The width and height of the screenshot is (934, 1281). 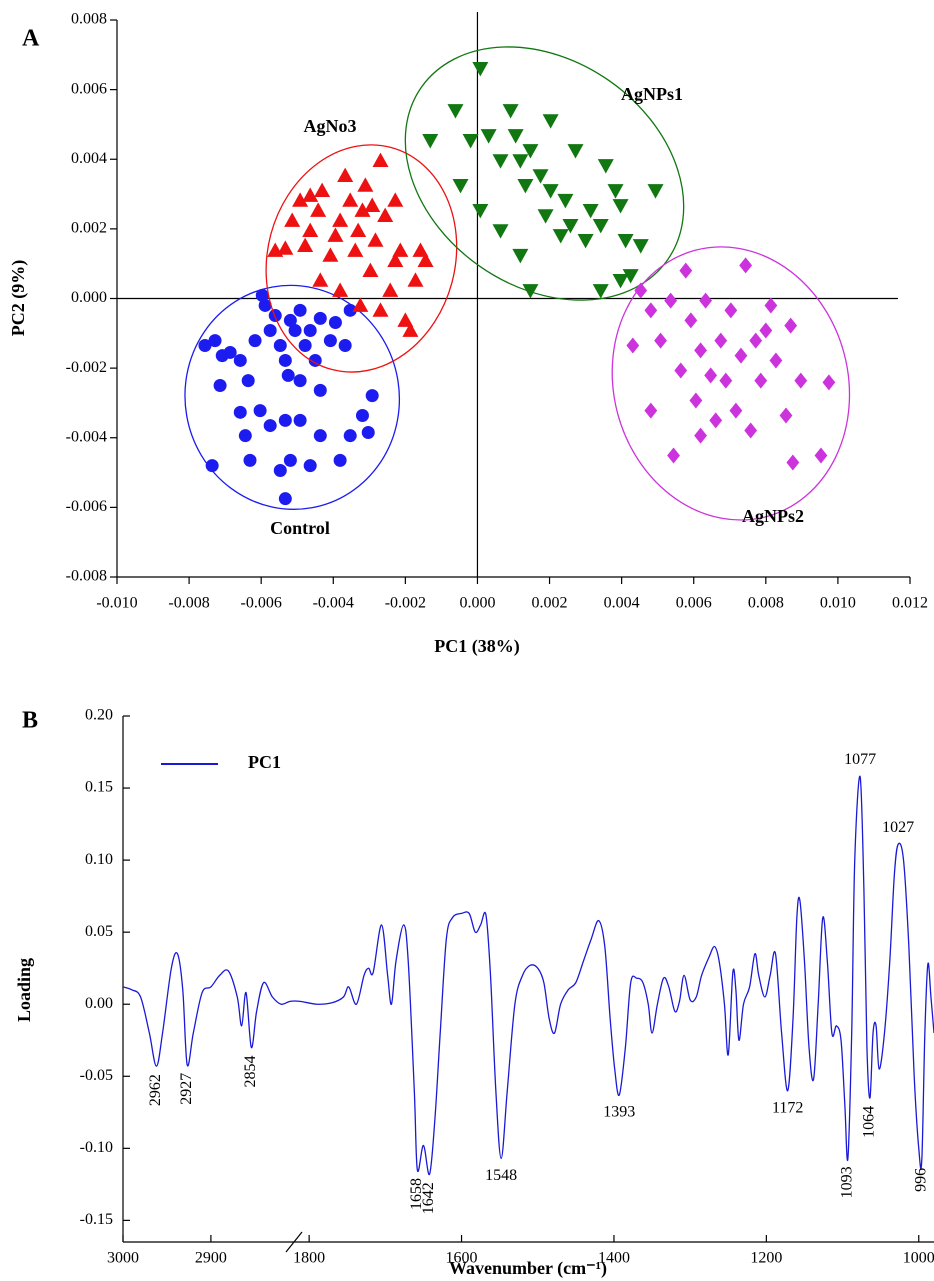 What do you see at coordinates (96, 1219) in the screenshot?
I see `y-tick-label: -0.15` at bounding box center [96, 1219].